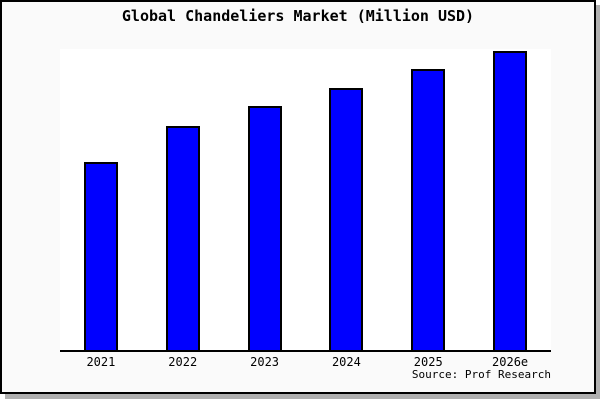 Image resolution: width=600 pixels, height=400 pixels. I want to click on x-tick-label-2026e: 2026e, so click(510, 362).